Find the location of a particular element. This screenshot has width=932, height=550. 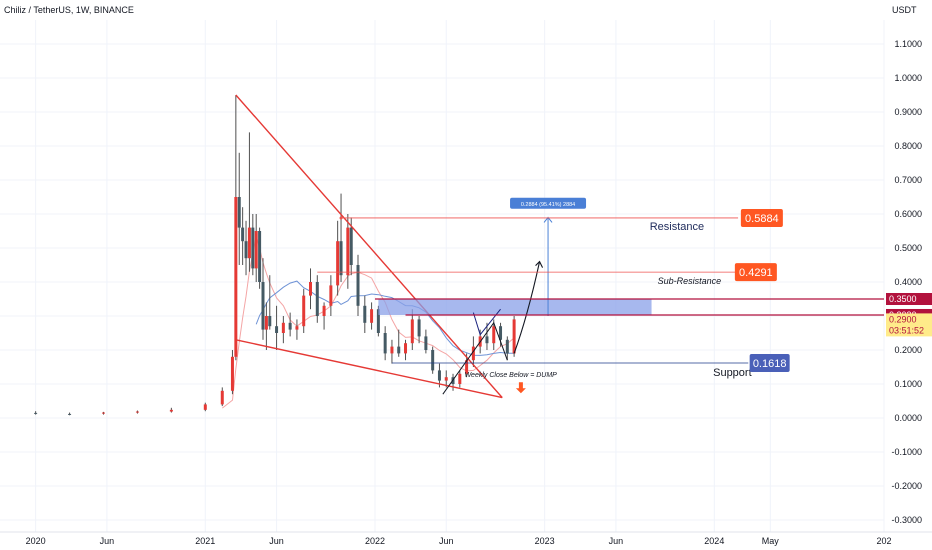

pattern-path is located at coordinates (475, 358).